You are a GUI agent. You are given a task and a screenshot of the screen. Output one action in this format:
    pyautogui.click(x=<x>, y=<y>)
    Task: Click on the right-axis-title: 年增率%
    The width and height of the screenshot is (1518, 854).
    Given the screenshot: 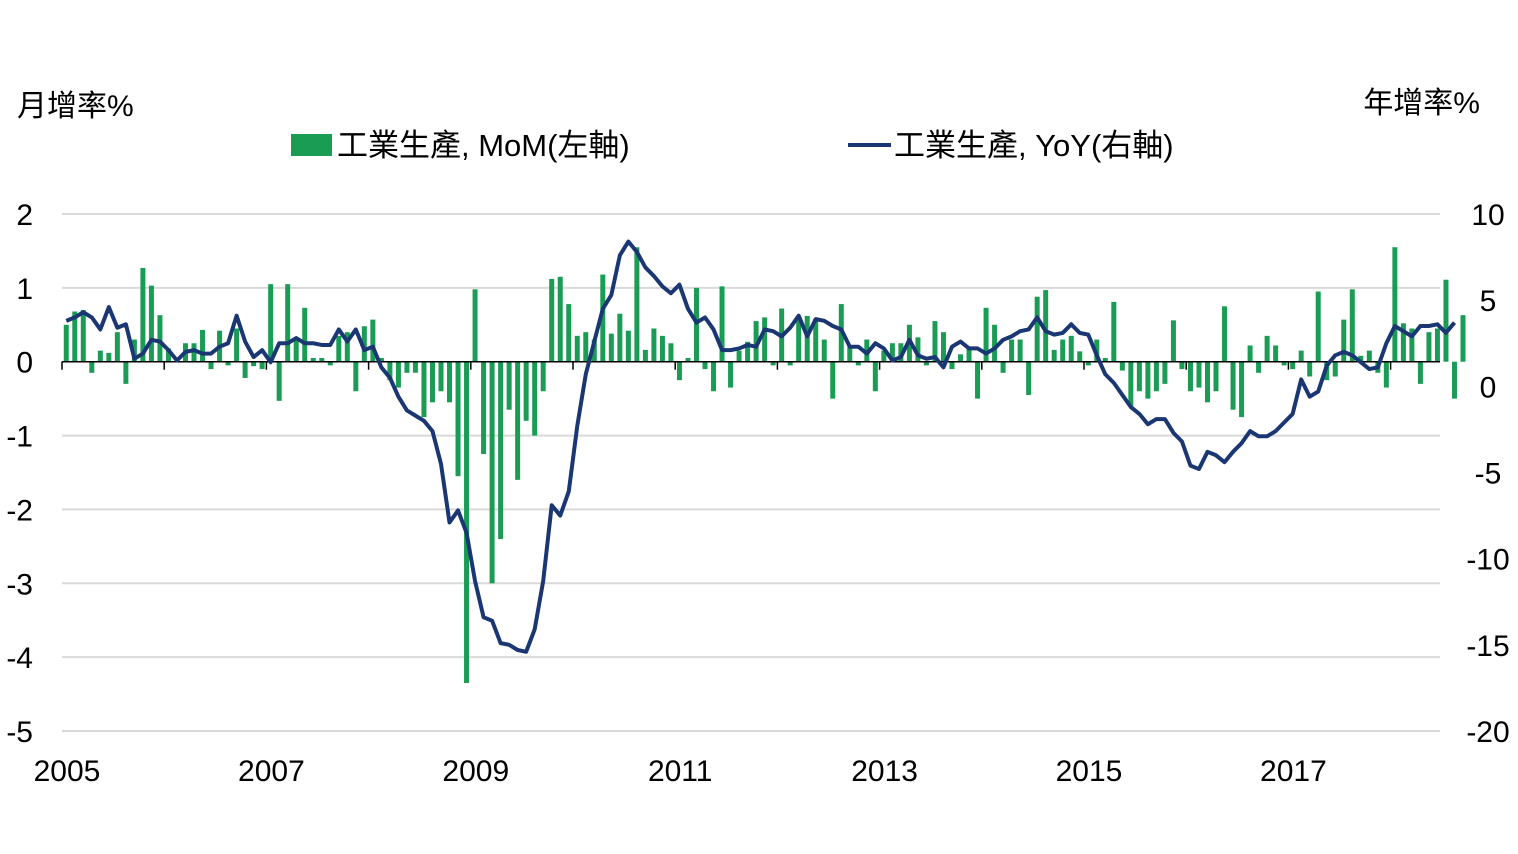 What is the action you would take?
    pyautogui.click(x=1421, y=103)
    